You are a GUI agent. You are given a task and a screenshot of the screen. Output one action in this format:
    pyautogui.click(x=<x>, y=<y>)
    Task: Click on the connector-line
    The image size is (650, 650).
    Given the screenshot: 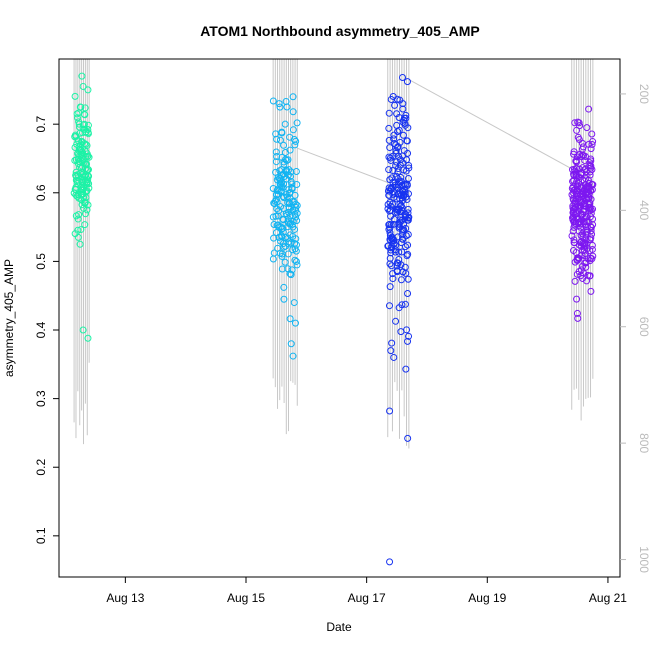 What is the action you would take?
    pyautogui.click(x=342, y=165)
    